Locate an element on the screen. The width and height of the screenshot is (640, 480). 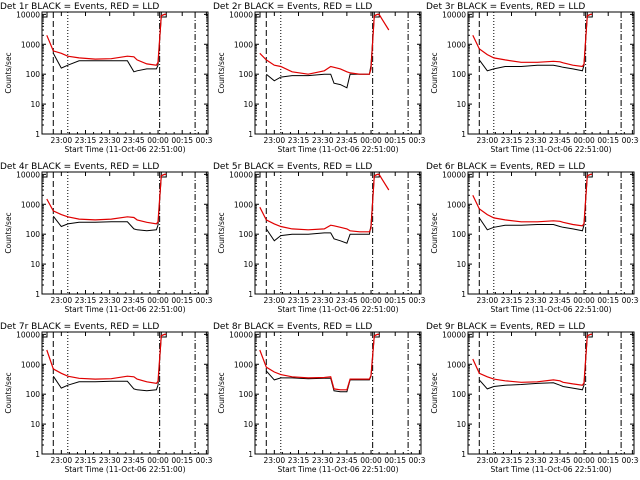
panel-title: Det 8r BLACK = Events, RED = LLD is located at coordinates (292, 327).